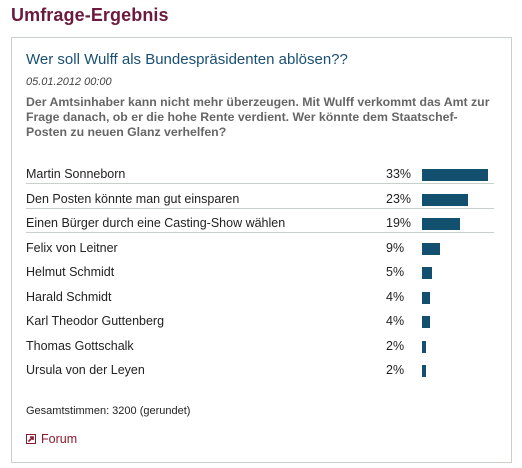 This screenshot has width=522, height=468. I want to click on result-row: Felix von Leitner 9%, so click(261, 249).